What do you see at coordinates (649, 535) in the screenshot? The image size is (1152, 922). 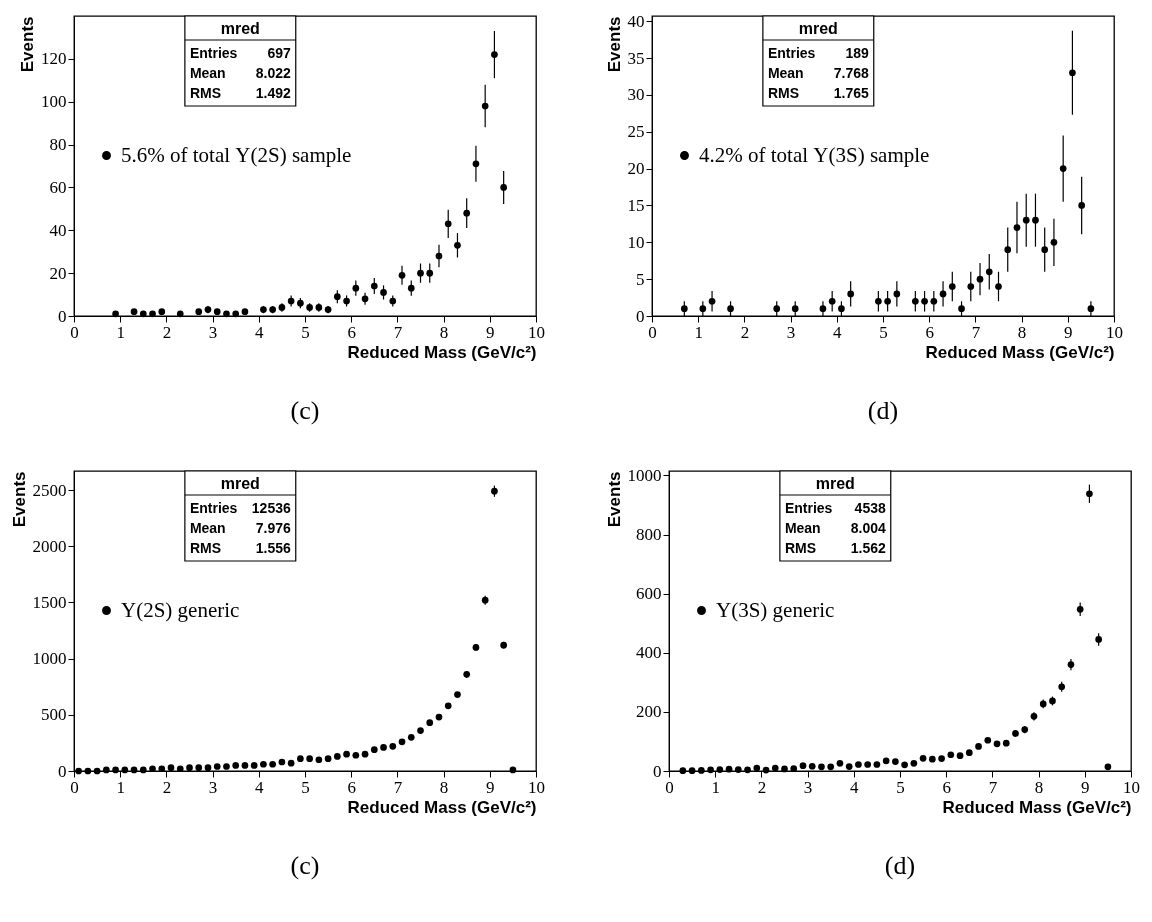 I see `y-tick-label: 800` at bounding box center [649, 535].